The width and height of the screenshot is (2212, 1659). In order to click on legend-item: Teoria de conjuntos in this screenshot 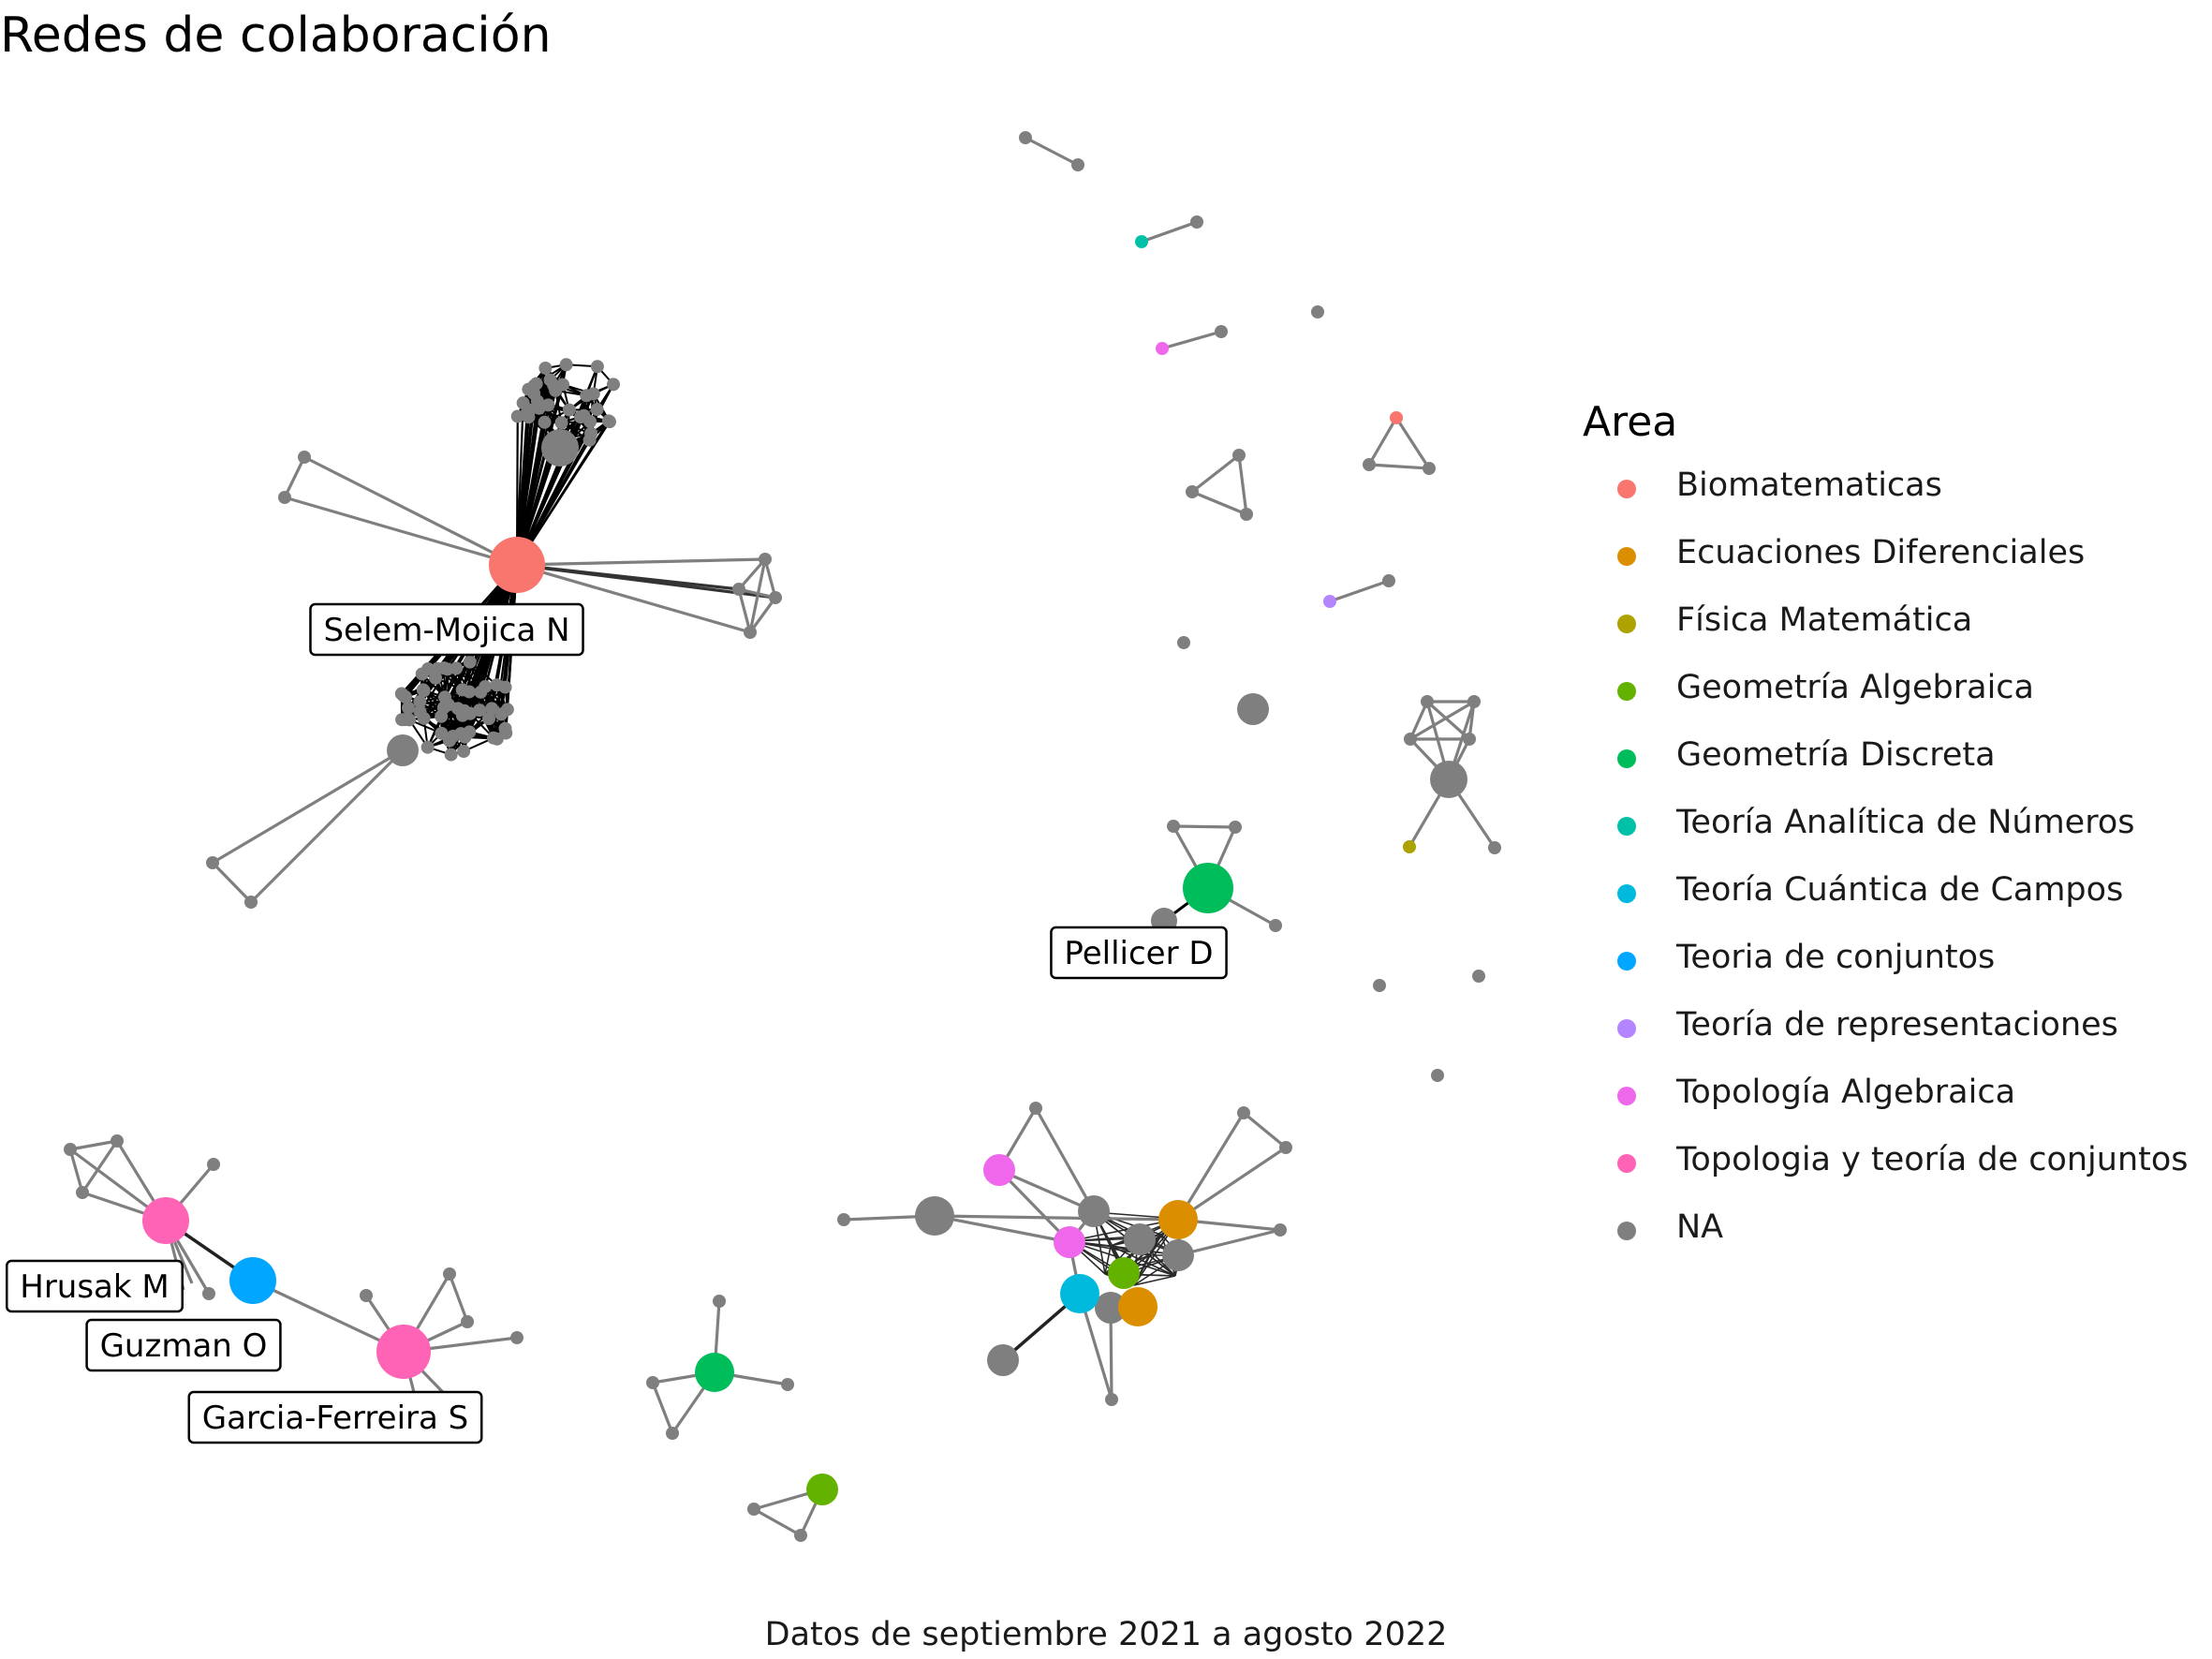, I will do `click(1789, 963)`.